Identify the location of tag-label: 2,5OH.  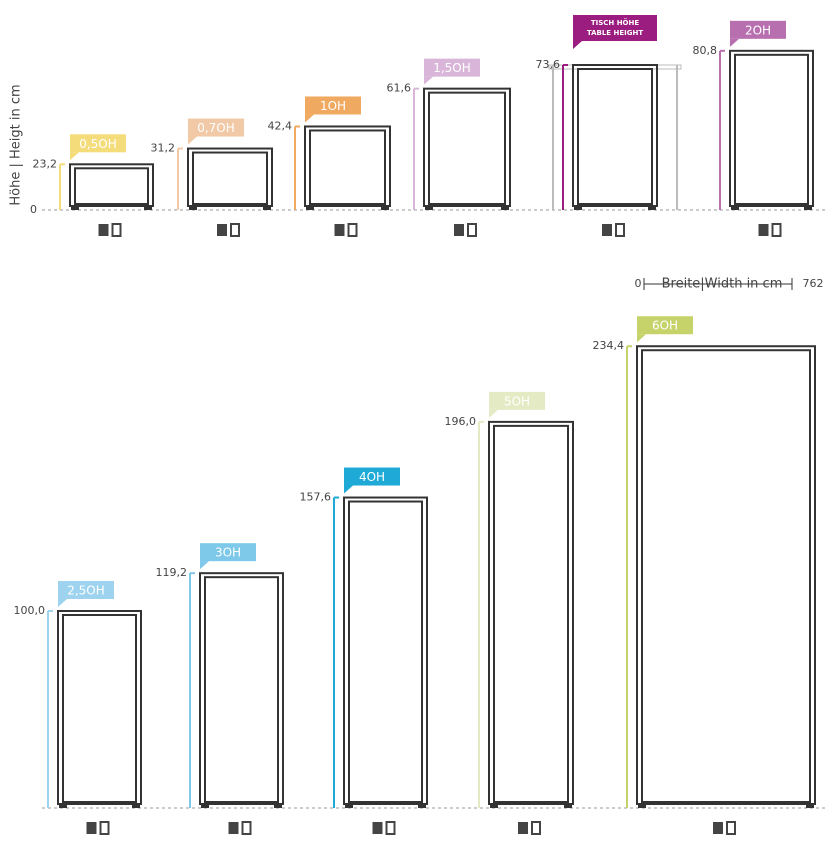
(86, 591).